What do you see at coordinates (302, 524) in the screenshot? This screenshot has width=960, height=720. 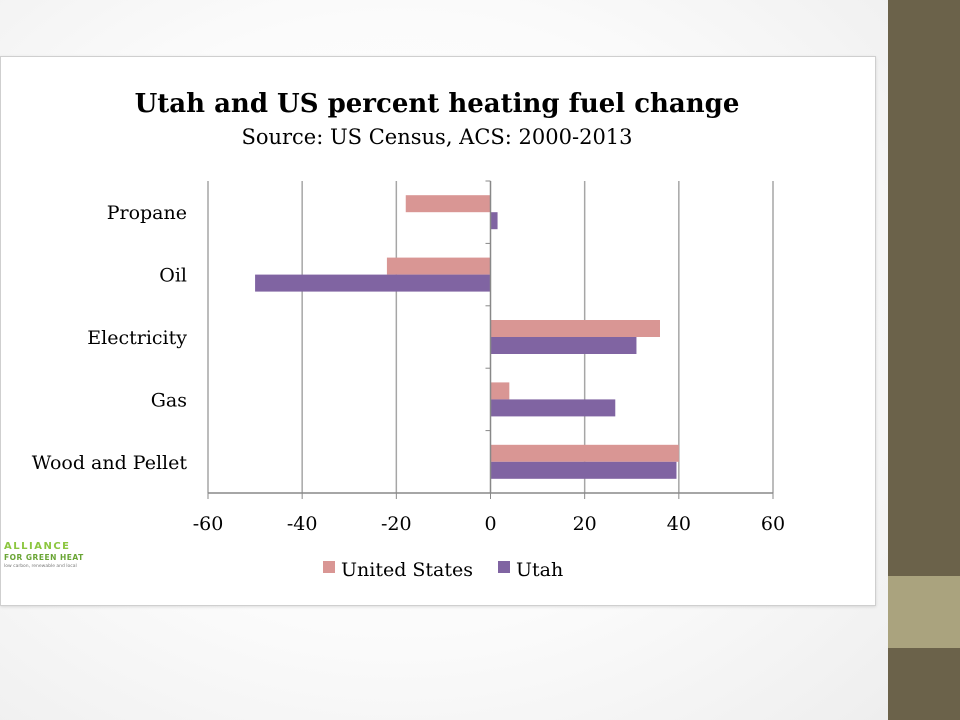 I see `x-tick-label: -40` at bounding box center [302, 524].